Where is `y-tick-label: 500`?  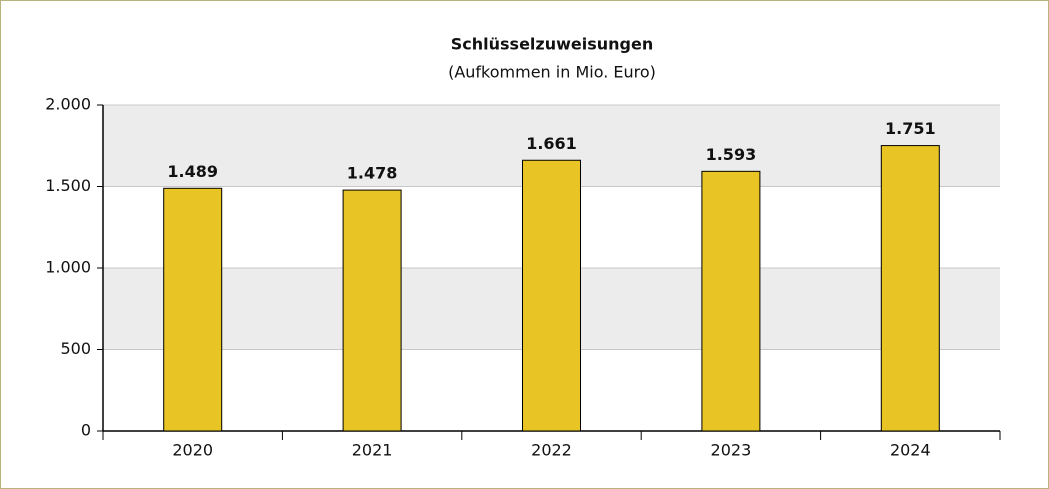 y-tick-label: 500 is located at coordinates (75, 348).